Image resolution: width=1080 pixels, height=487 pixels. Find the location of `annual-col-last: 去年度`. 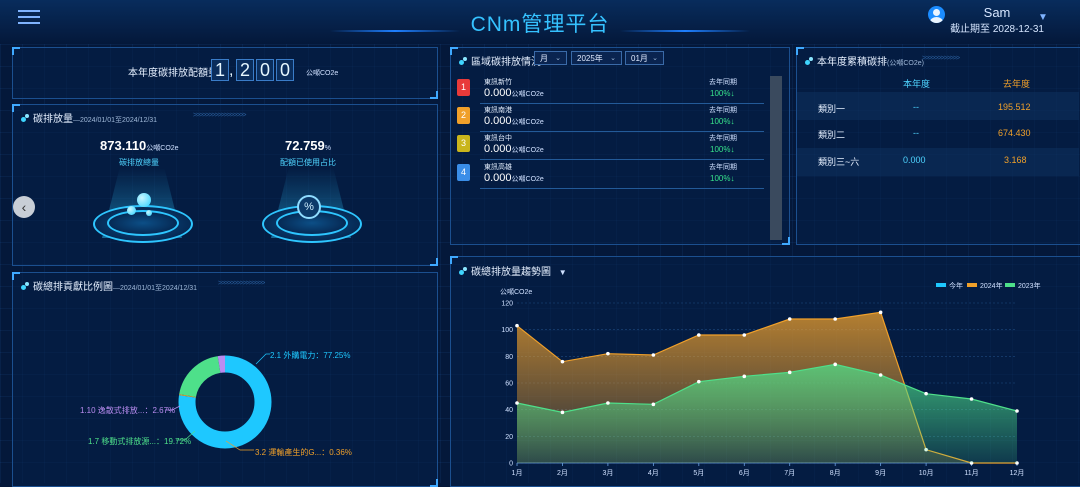

annual-col-last: 去年度 is located at coordinates (1017, 84).